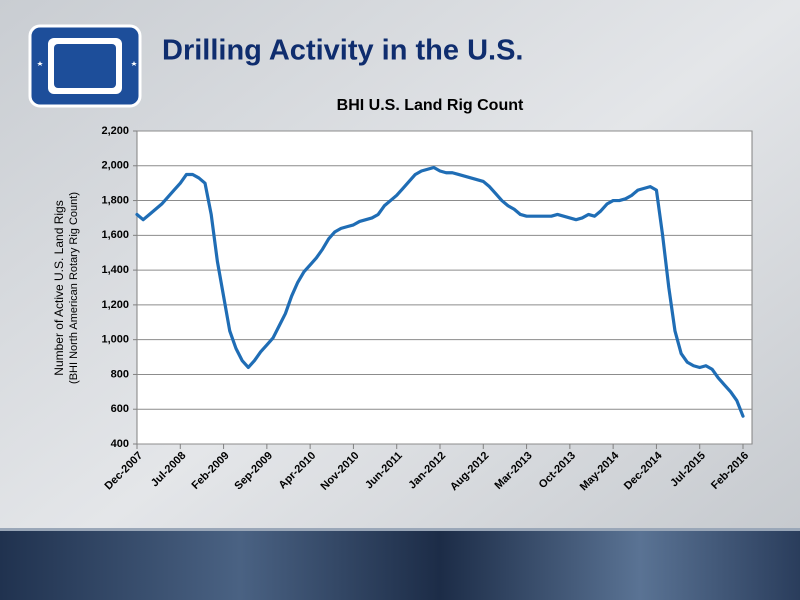 The width and height of the screenshot is (800, 600). Describe the element at coordinates (115, 131) in the screenshot. I see `y-tick-label: 2,200` at that location.